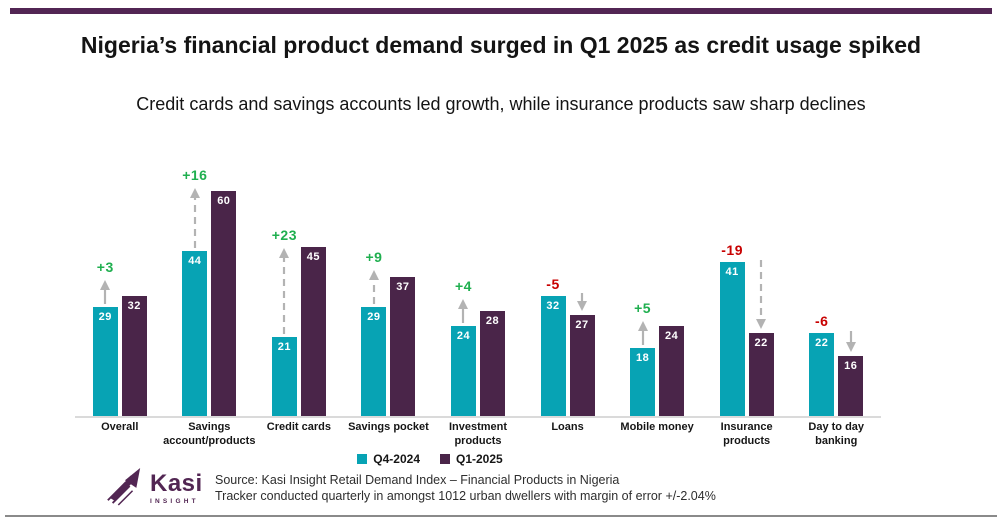 The width and height of the screenshot is (1002, 526). I want to click on bar-value-label: 60, so click(224, 201).